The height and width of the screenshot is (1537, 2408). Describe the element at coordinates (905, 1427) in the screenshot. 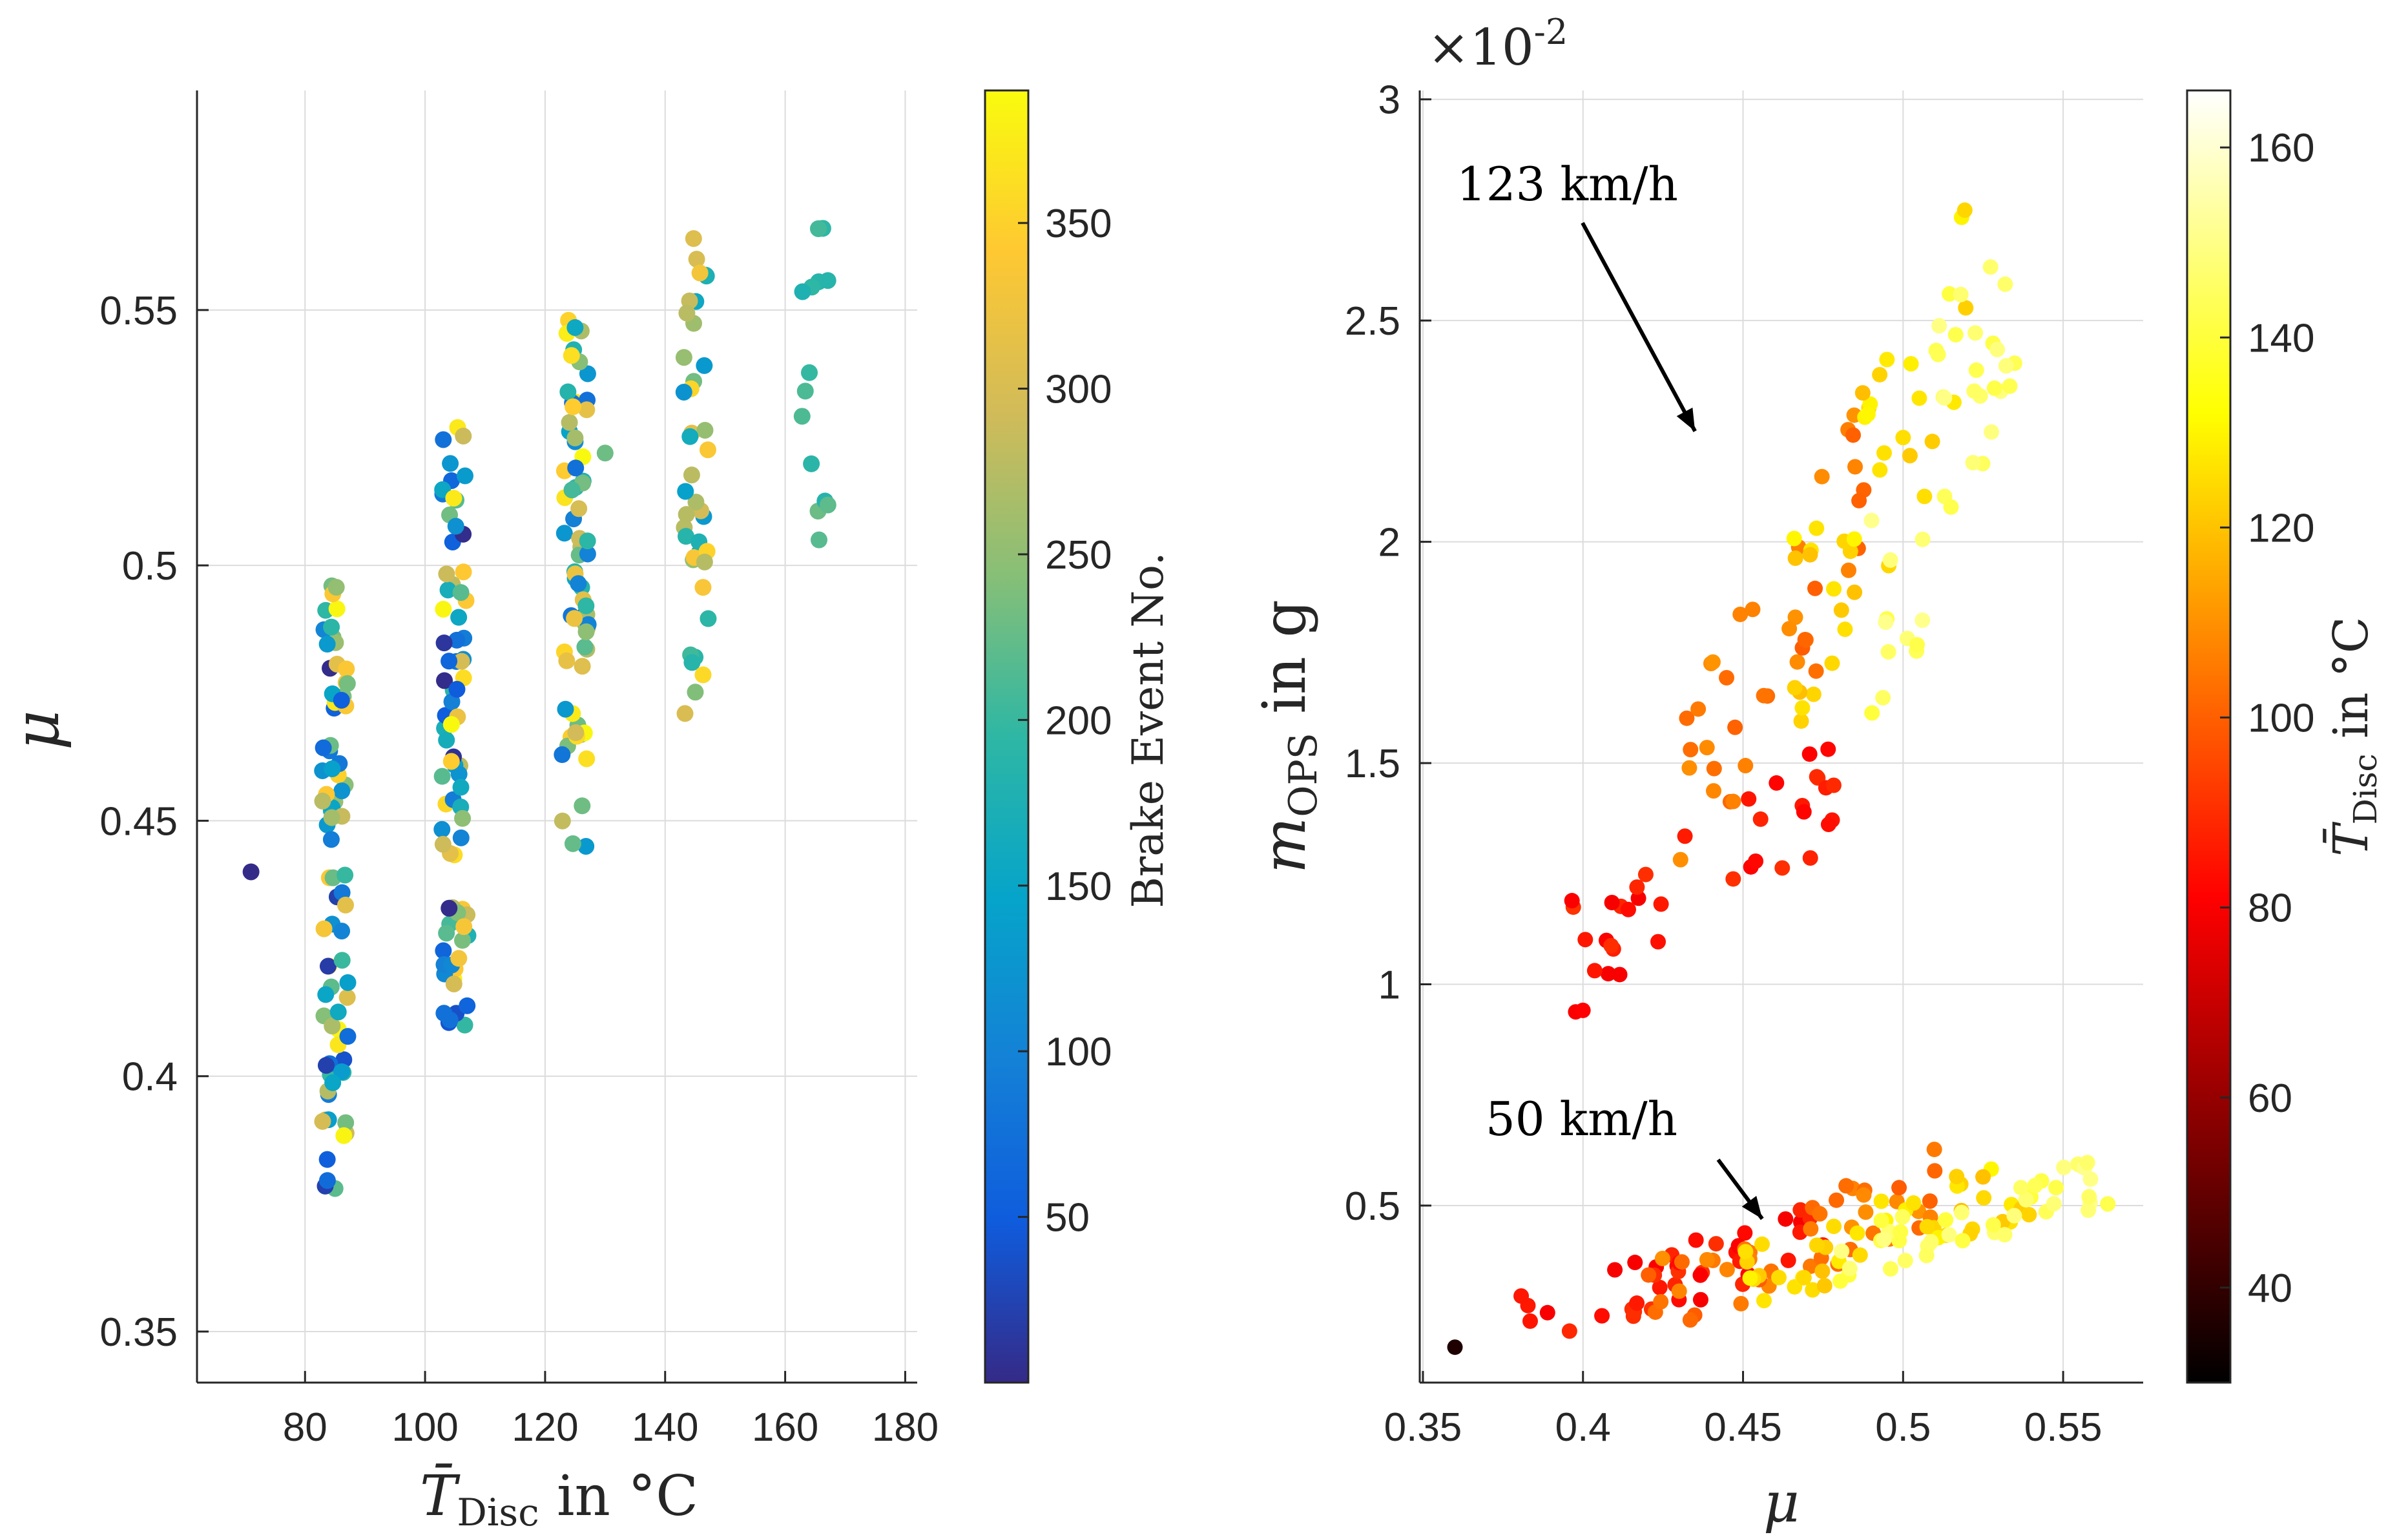

I see `left-x-tick-label: 180` at that location.